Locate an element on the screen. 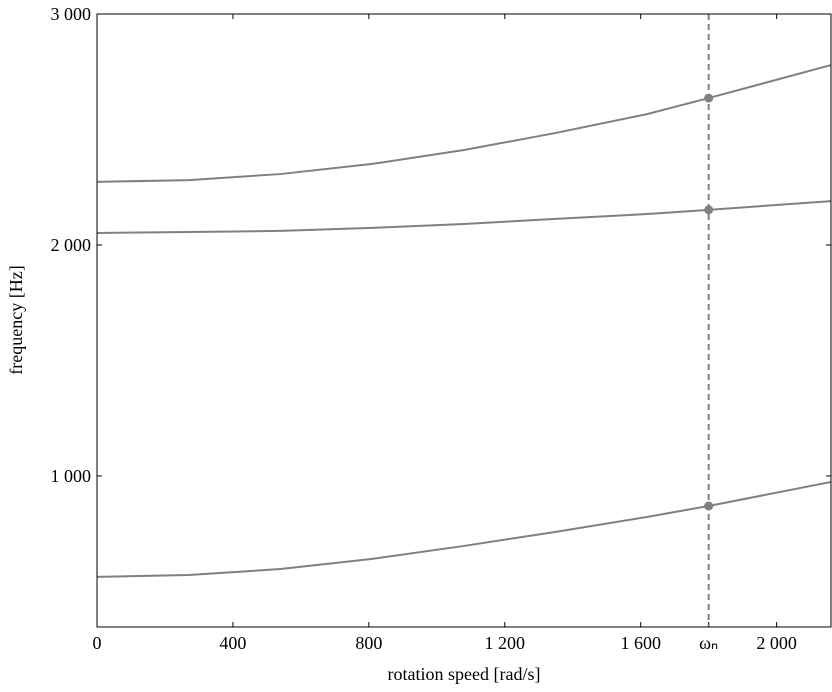 This screenshot has height=692, width=832. y-tick-label: 3 000 is located at coordinates (71, 14).